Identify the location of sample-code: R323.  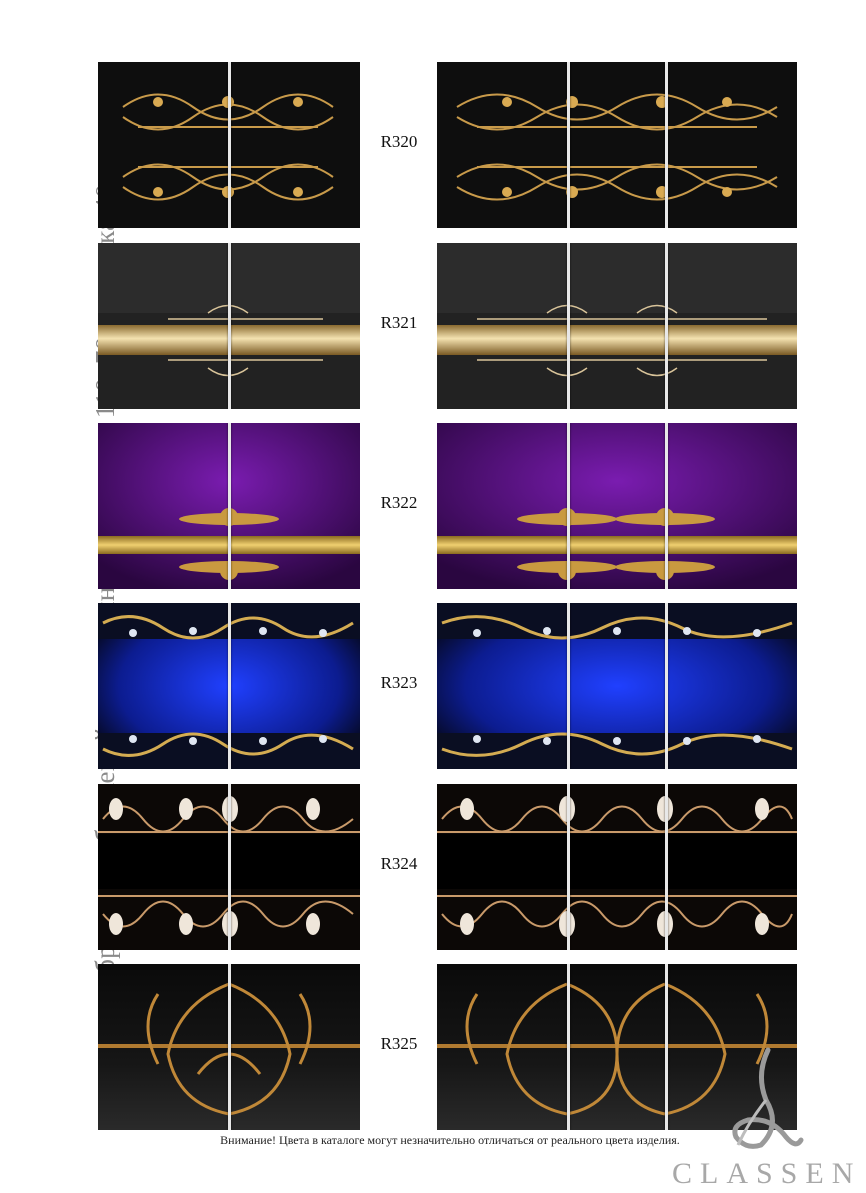
(399, 682).